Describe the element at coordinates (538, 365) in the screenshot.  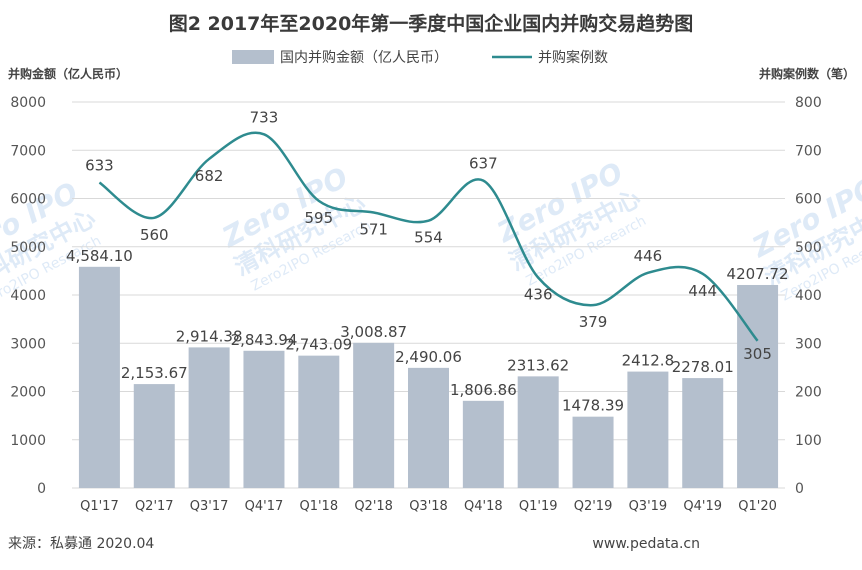
I see `bar-data-label: 2313.62` at that location.